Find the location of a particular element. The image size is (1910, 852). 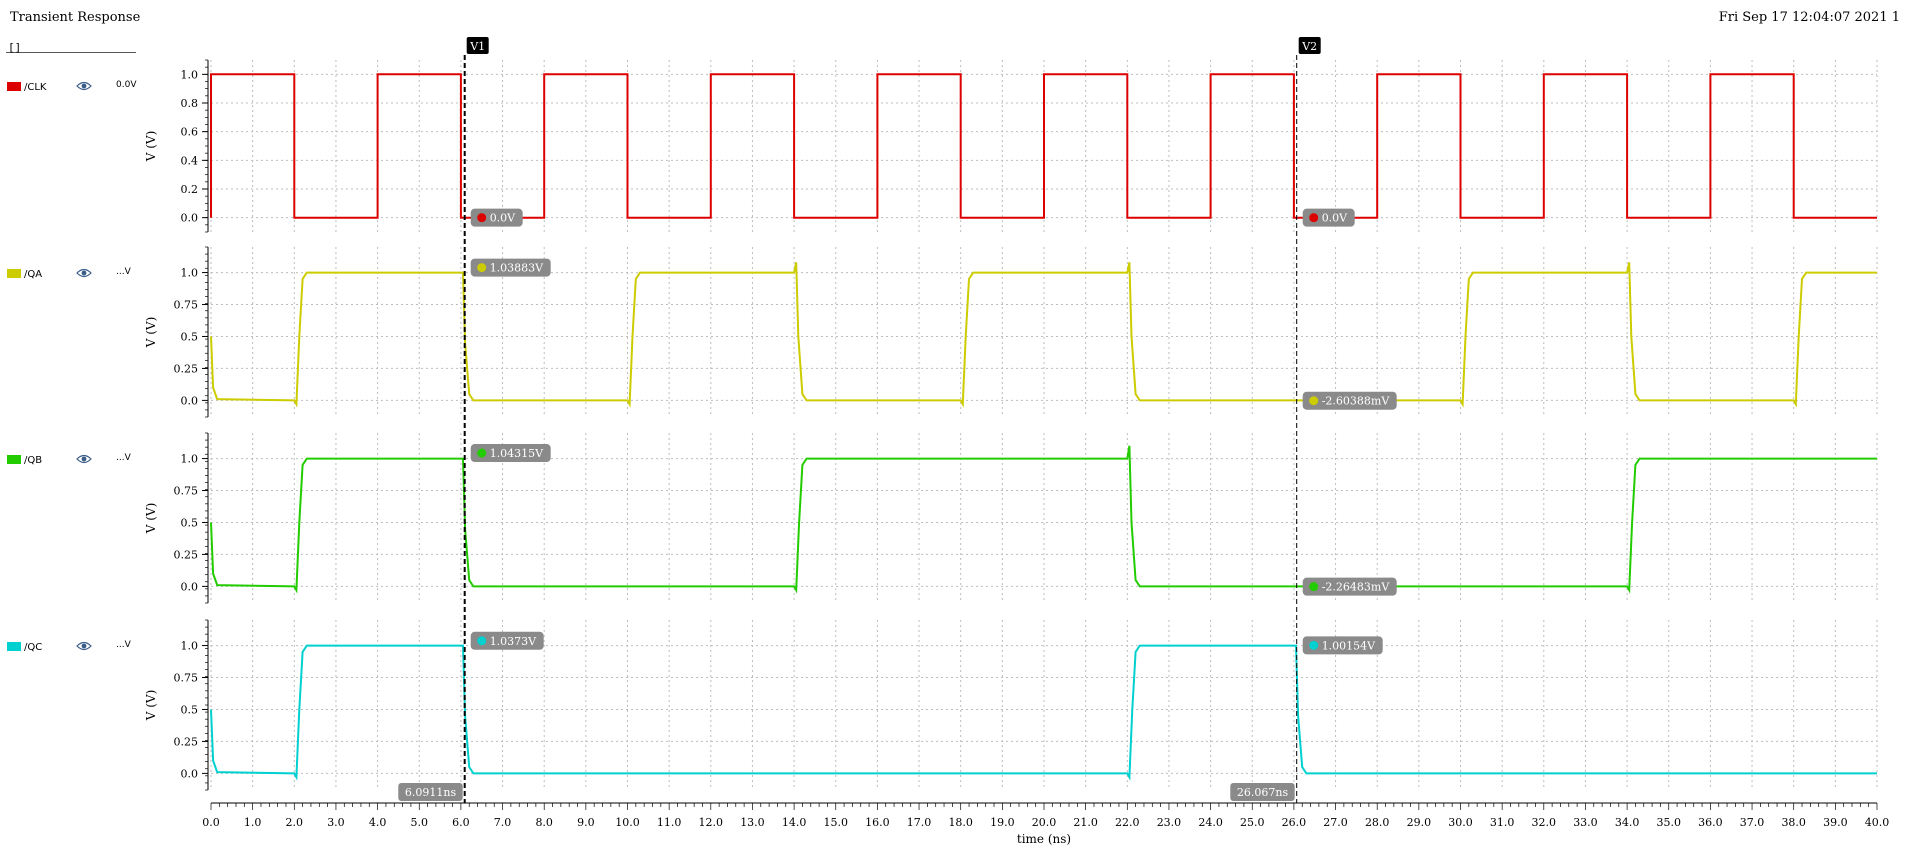

x-tick-label: 4.0 is located at coordinates (378, 822).